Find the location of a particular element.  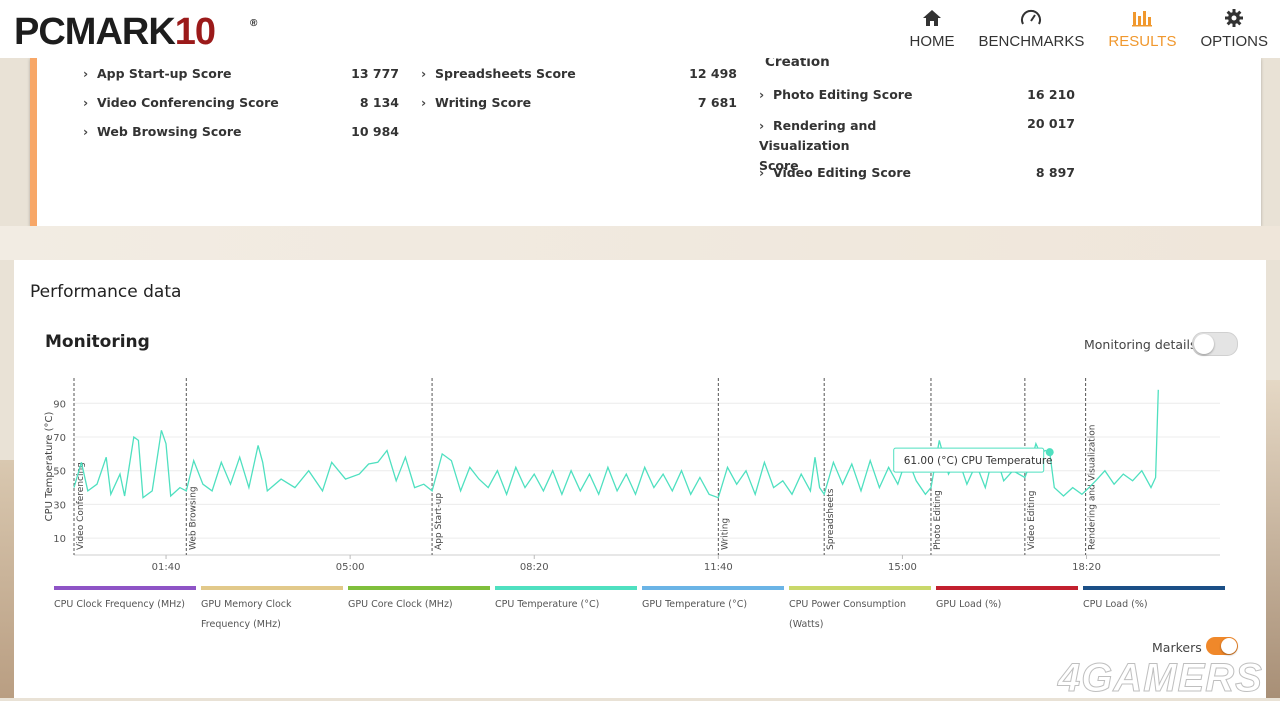

score-photo-editing: › Photo Editing Score is located at coordinates (835, 94).